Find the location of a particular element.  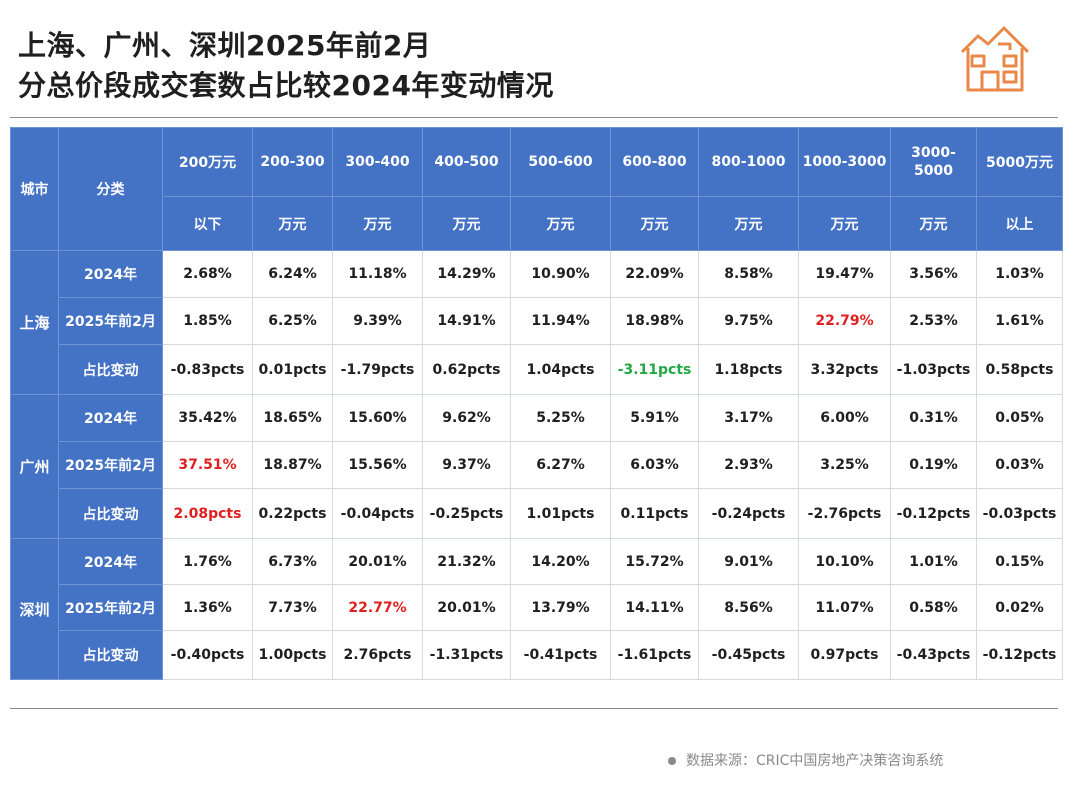

header-band-8-top: 3000-5000 is located at coordinates (933, 162).